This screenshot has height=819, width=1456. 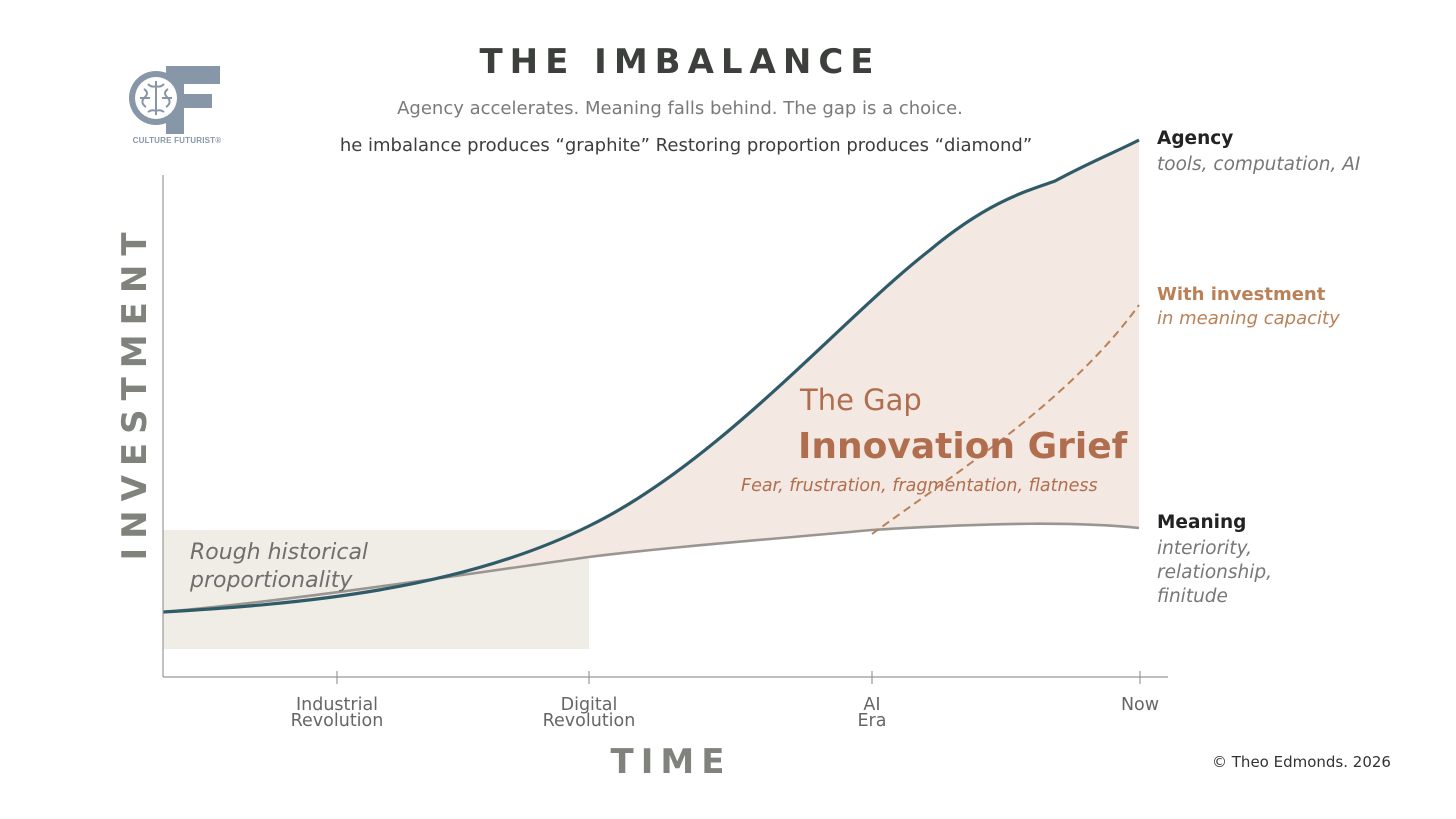 What do you see at coordinates (271, 580) in the screenshot?
I see `historical-label-line: proportionality` at bounding box center [271, 580].